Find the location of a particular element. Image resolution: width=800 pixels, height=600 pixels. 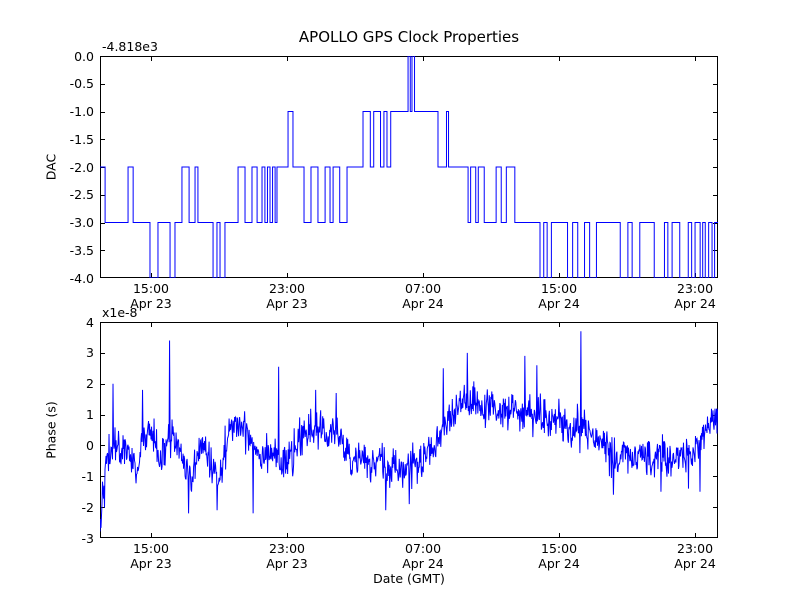

y-tick-label: -0.5 is located at coordinates (81, 84).